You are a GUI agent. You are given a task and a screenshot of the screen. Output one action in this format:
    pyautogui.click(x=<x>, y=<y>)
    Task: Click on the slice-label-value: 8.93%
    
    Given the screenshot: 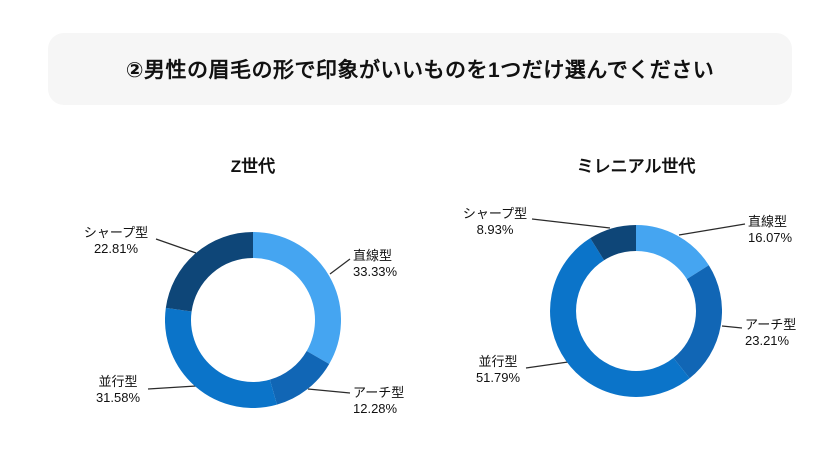 What is the action you would take?
    pyautogui.click(x=495, y=229)
    